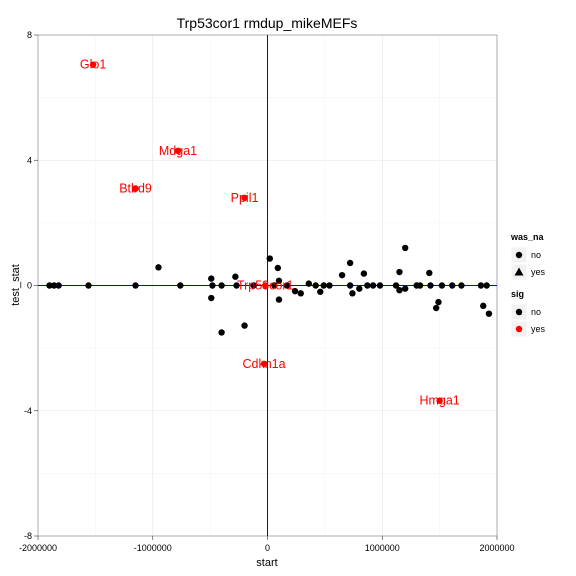 Image resolution: width=576 pixels, height=576 pixels. I want to click on point-label: Mdga1, so click(178, 151).